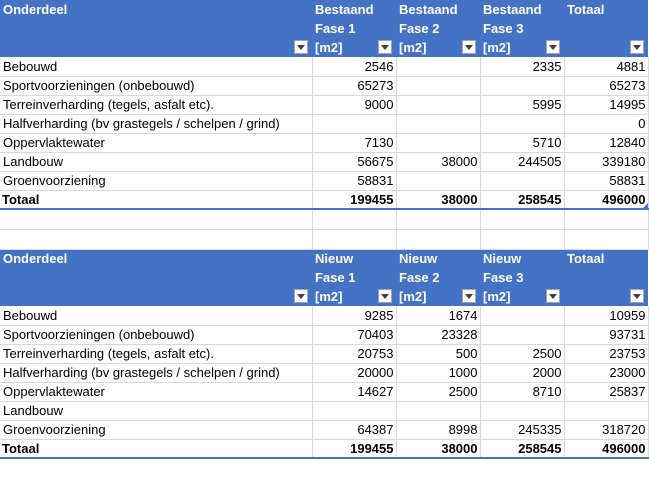 The width and height of the screenshot is (649, 481). Describe the element at coordinates (354, 67) in the screenshot. I see `cell-fase1: 2546` at that location.